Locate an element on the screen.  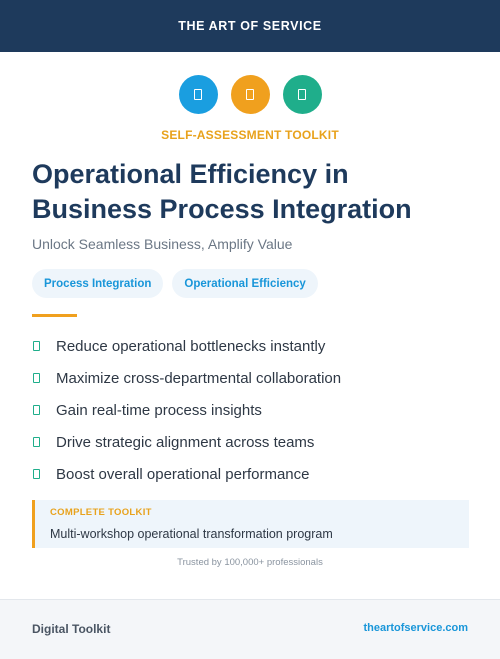
document-icon-orange is located at coordinates (250, 94).